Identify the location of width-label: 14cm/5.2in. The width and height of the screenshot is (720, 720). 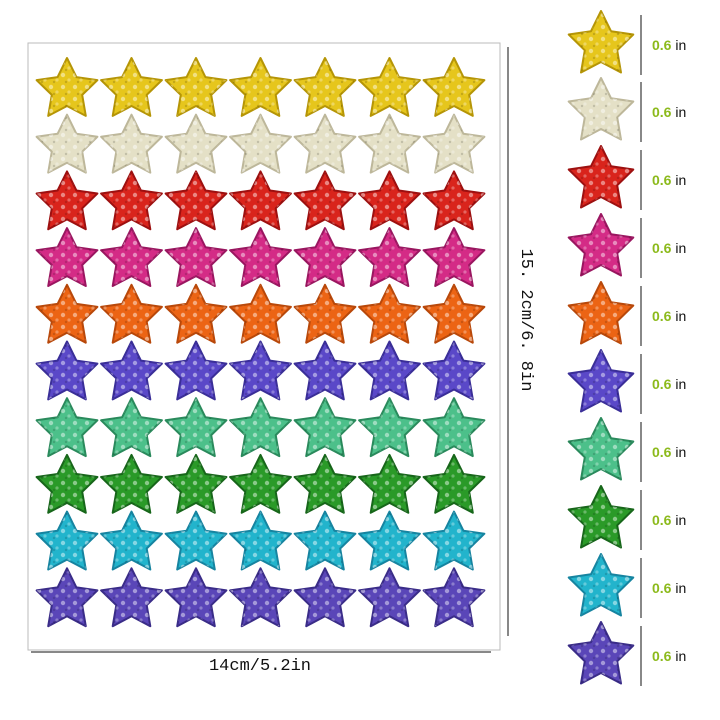
(260, 666).